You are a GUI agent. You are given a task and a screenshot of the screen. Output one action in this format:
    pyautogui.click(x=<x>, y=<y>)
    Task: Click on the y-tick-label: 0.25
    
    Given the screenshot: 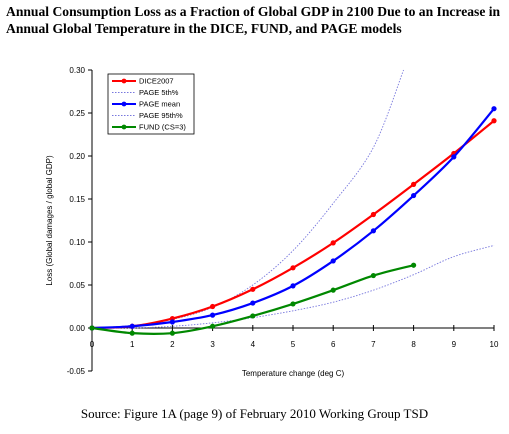 What is the action you would take?
    pyautogui.click(x=77, y=113)
    